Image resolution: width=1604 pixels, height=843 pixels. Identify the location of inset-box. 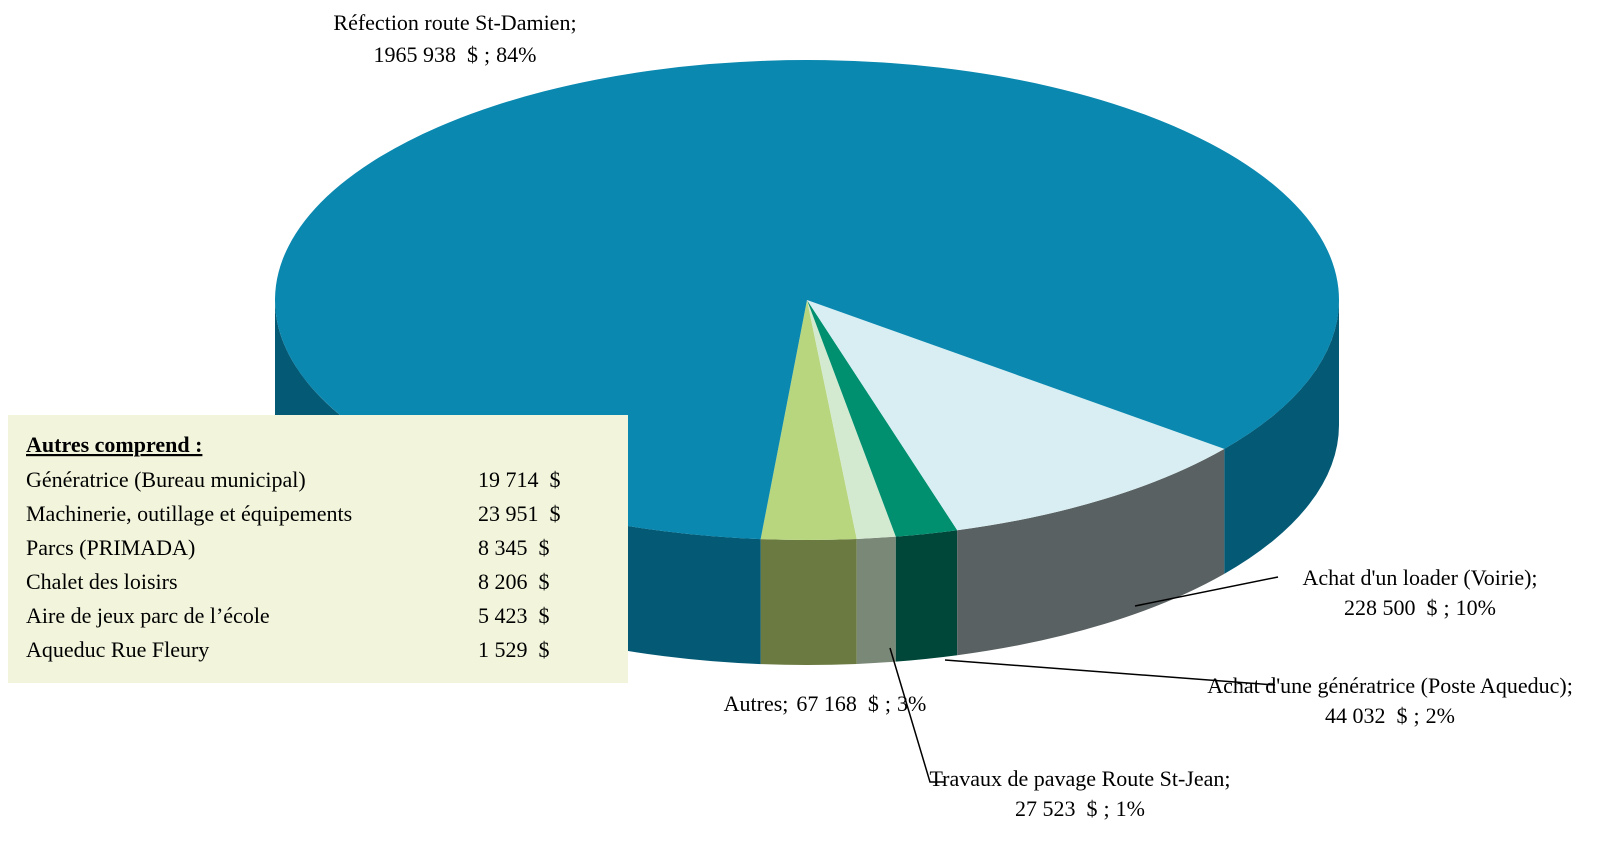
(318, 549).